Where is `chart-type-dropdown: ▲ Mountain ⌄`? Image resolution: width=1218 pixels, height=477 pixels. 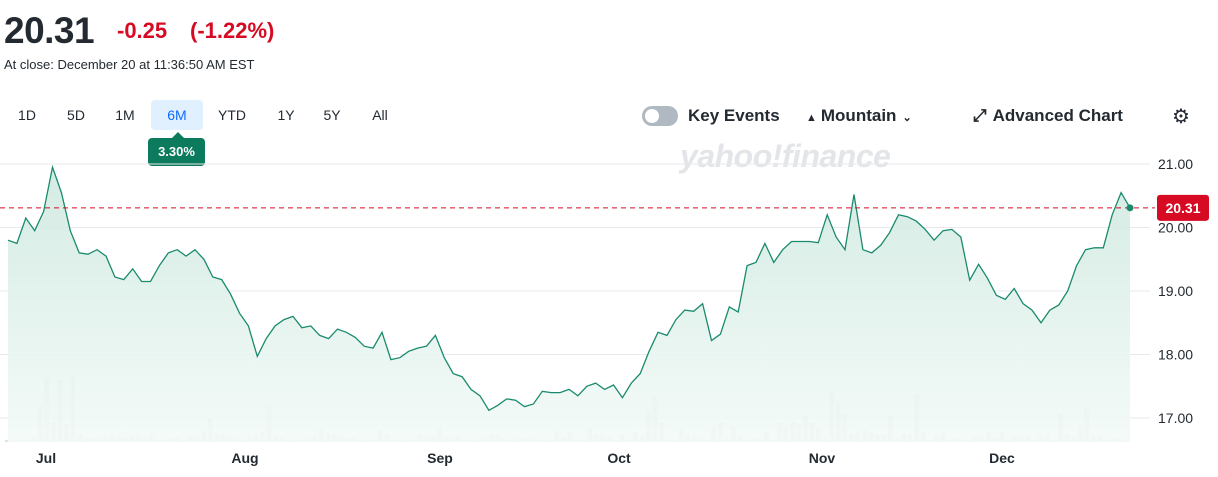 chart-type-dropdown: ▲ Mountain ⌄ is located at coordinates (859, 116).